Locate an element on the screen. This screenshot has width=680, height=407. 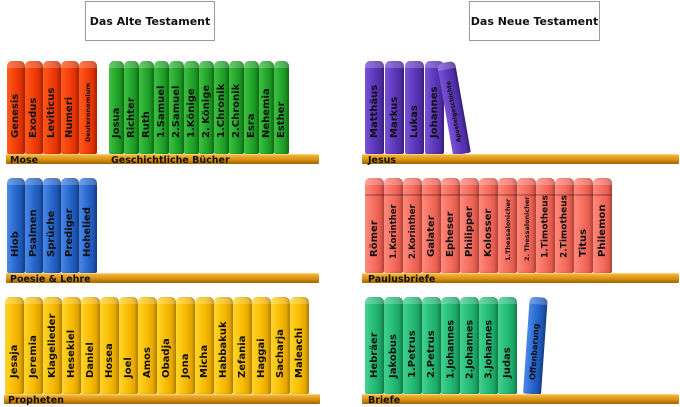
shelf-label-mose: Mose is located at coordinates (24, 160).